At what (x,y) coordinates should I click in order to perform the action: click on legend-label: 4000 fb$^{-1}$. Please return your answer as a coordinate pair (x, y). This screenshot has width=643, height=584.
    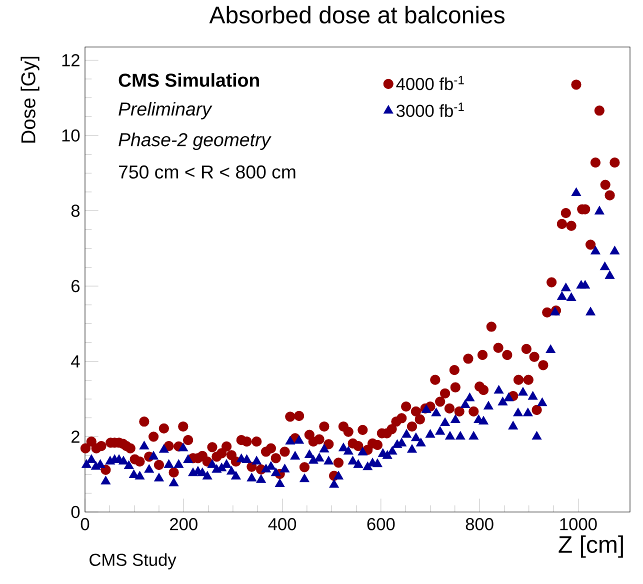
    Looking at the image, I should click on (430, 83).